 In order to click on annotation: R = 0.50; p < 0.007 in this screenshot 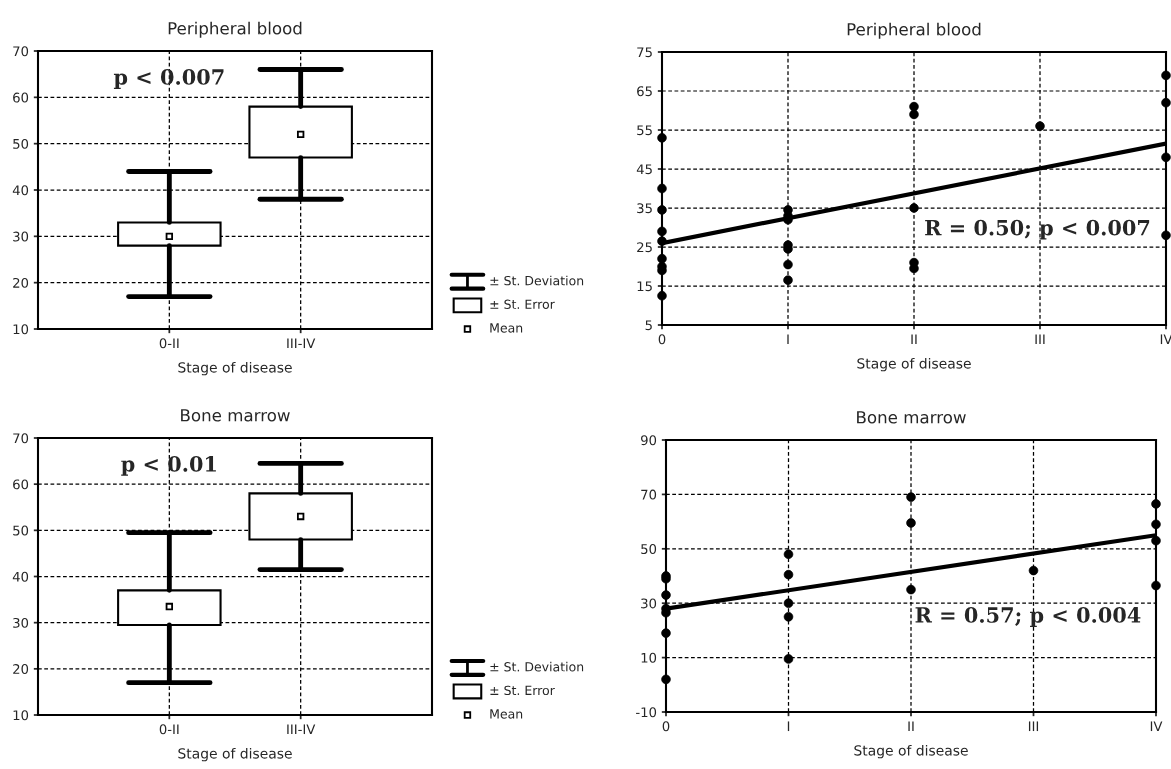, I will do `click(1037, 229)`.